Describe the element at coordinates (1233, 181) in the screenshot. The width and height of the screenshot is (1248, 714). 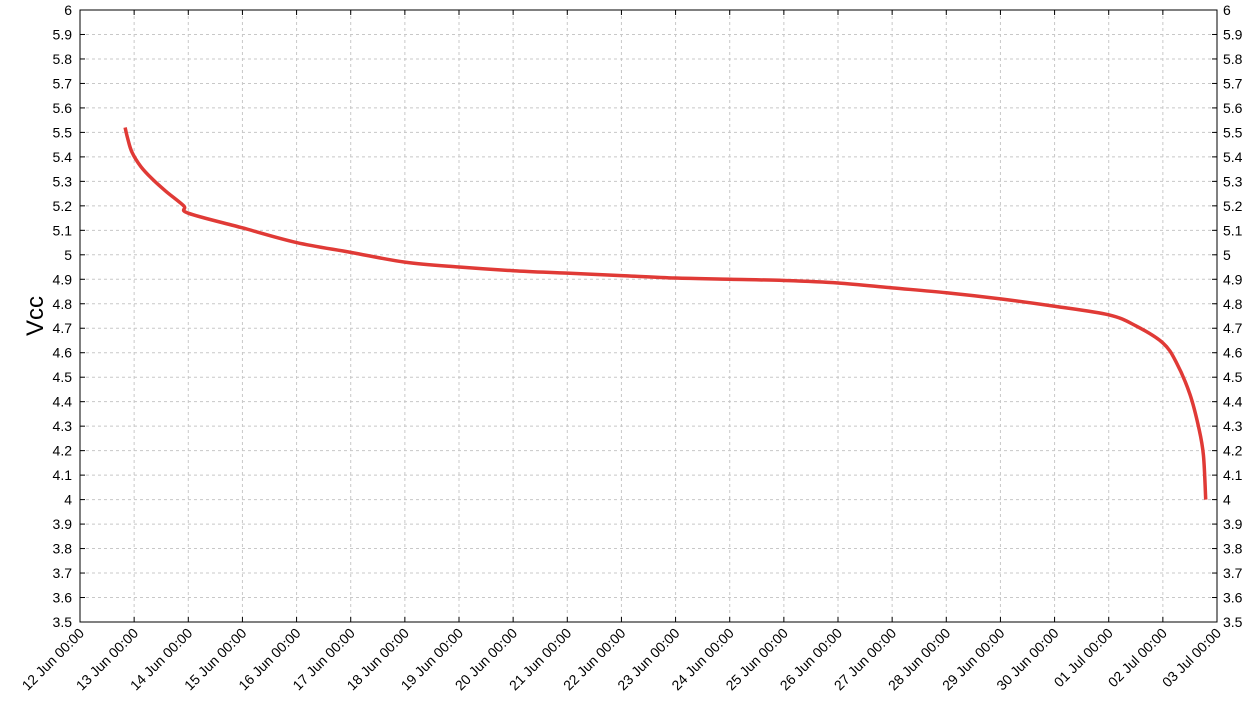
I see `y-tick-label-right: 5.3` at that location.